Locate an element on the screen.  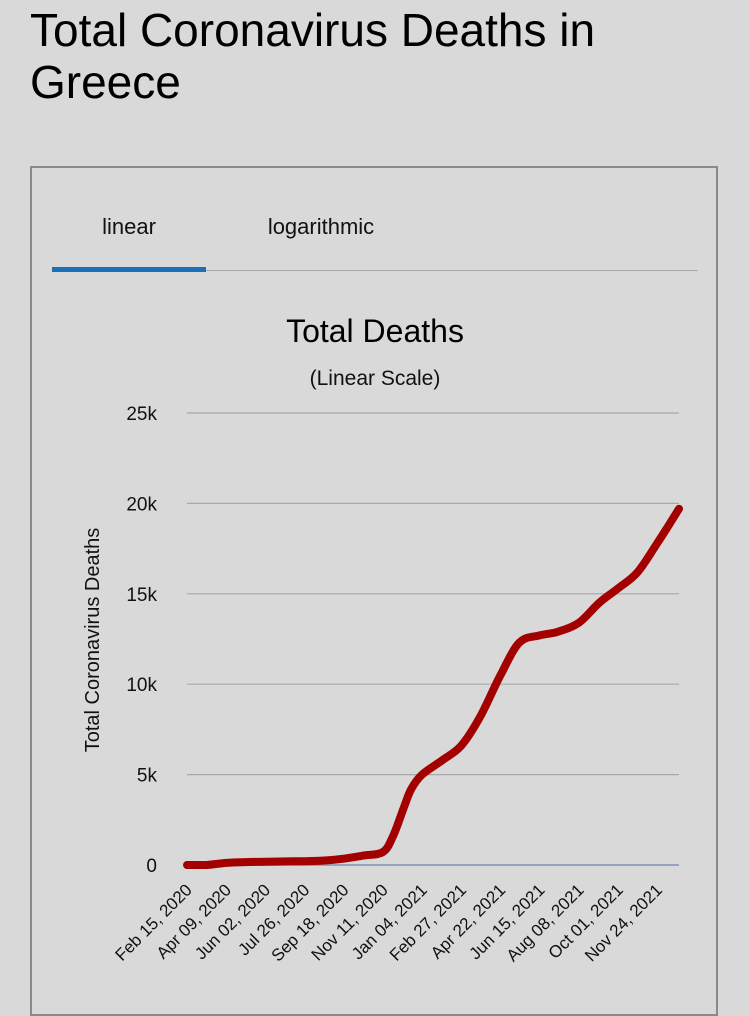
y-axis-label: Total Coronavirus Deaths is located at coordinates (93, 640).